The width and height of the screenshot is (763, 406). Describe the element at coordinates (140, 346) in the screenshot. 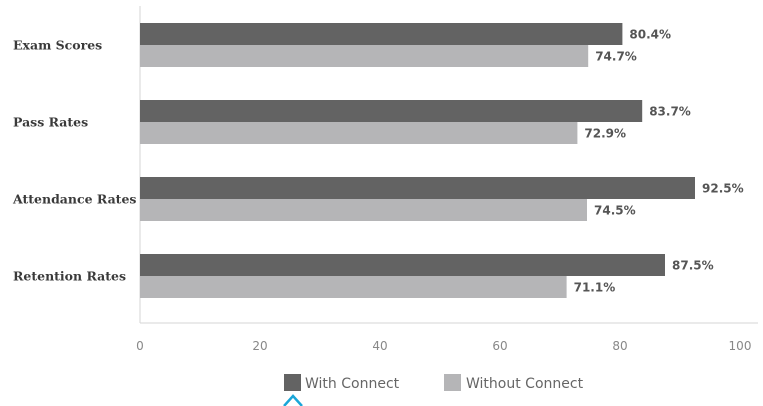

I see `x-tick-label: 0` at that location.